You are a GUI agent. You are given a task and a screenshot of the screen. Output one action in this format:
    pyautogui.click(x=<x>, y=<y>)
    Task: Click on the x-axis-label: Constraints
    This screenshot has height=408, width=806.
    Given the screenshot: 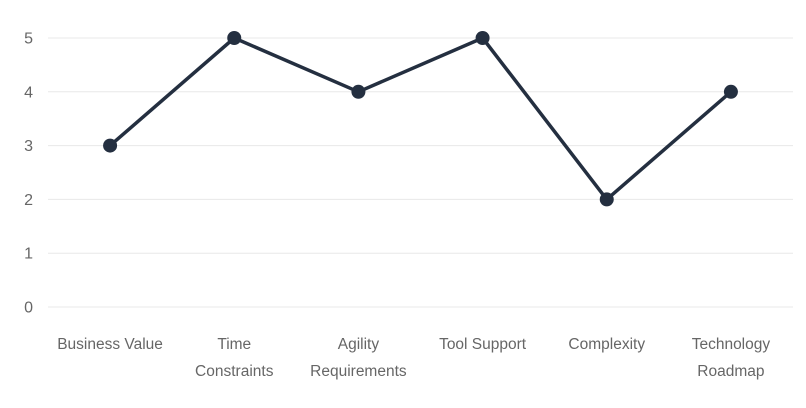 What is the action you would take?
    pyautogui.click(x=234, y=371)
    